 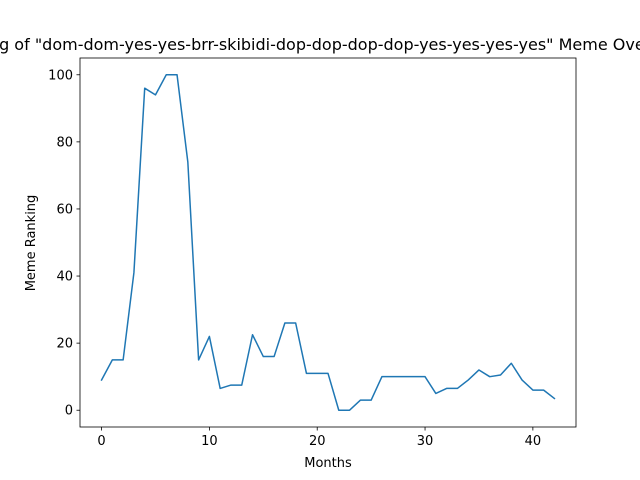 What do you see at coordinates (64, 209) in the screenshot?
I see `y-tick-label: 60` at bounding box center [64, 209].